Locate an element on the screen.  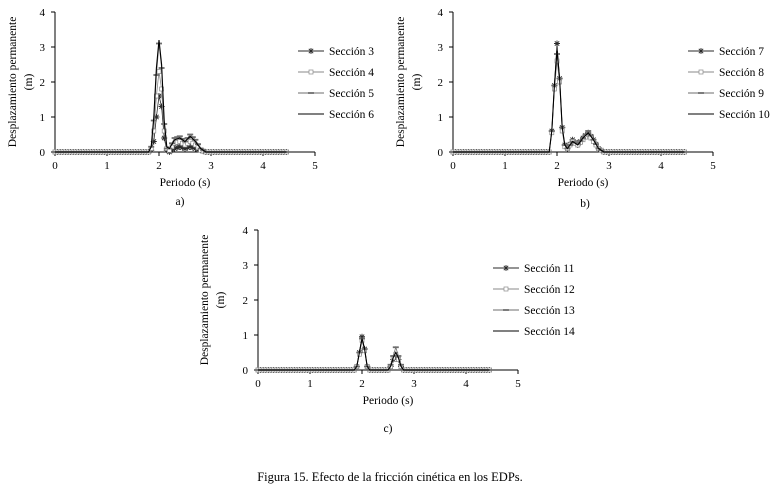
legend-entry: Sección 10 is located at coordinates (729, 115).